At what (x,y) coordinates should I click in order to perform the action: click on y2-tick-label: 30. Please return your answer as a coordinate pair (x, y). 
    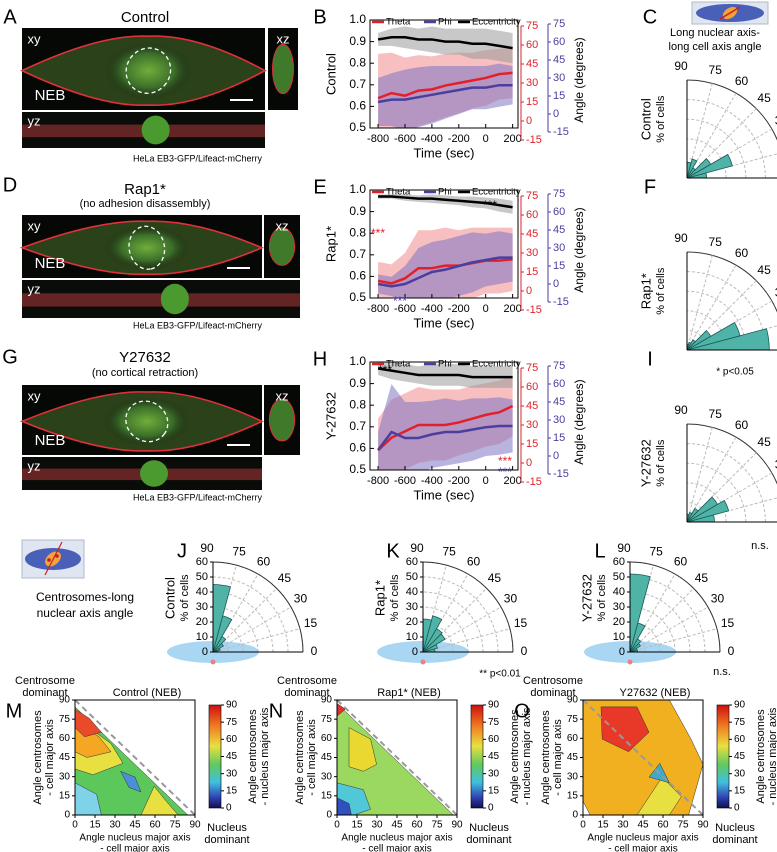
    Looking at the image, I should click on (532, 425).